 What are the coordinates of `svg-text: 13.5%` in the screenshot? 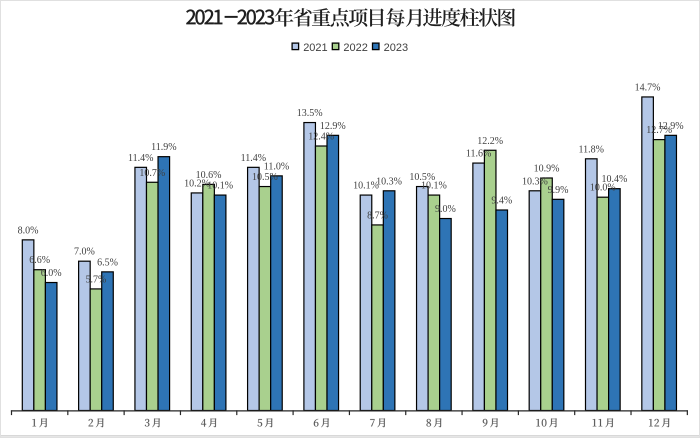 It's located at (310, 113).